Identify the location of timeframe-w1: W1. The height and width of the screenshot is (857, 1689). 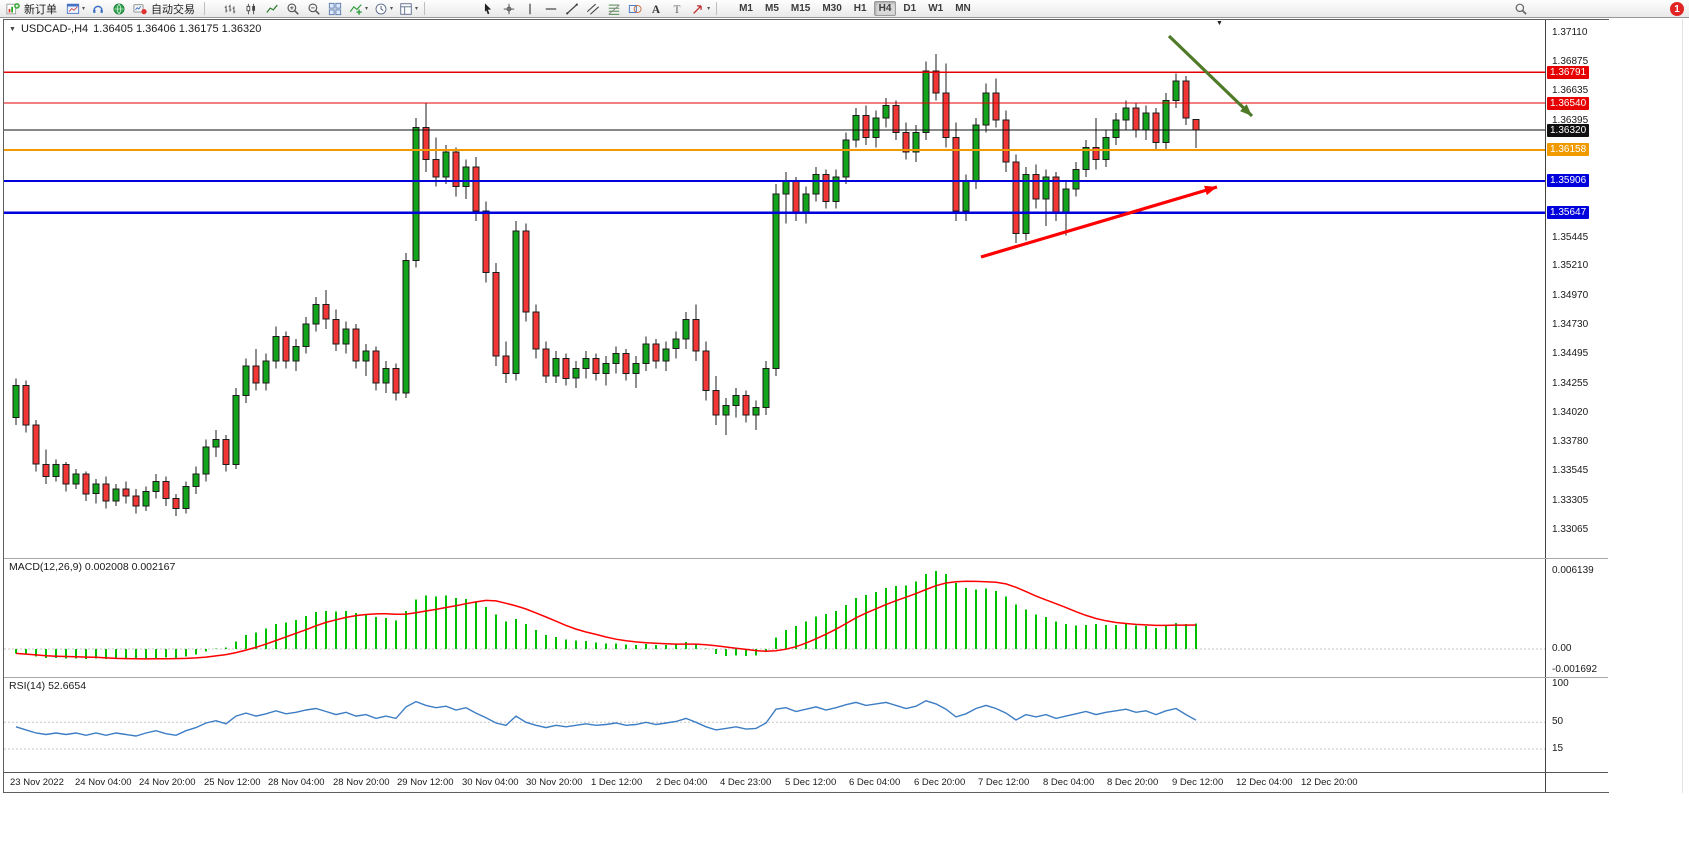
(936, 8).